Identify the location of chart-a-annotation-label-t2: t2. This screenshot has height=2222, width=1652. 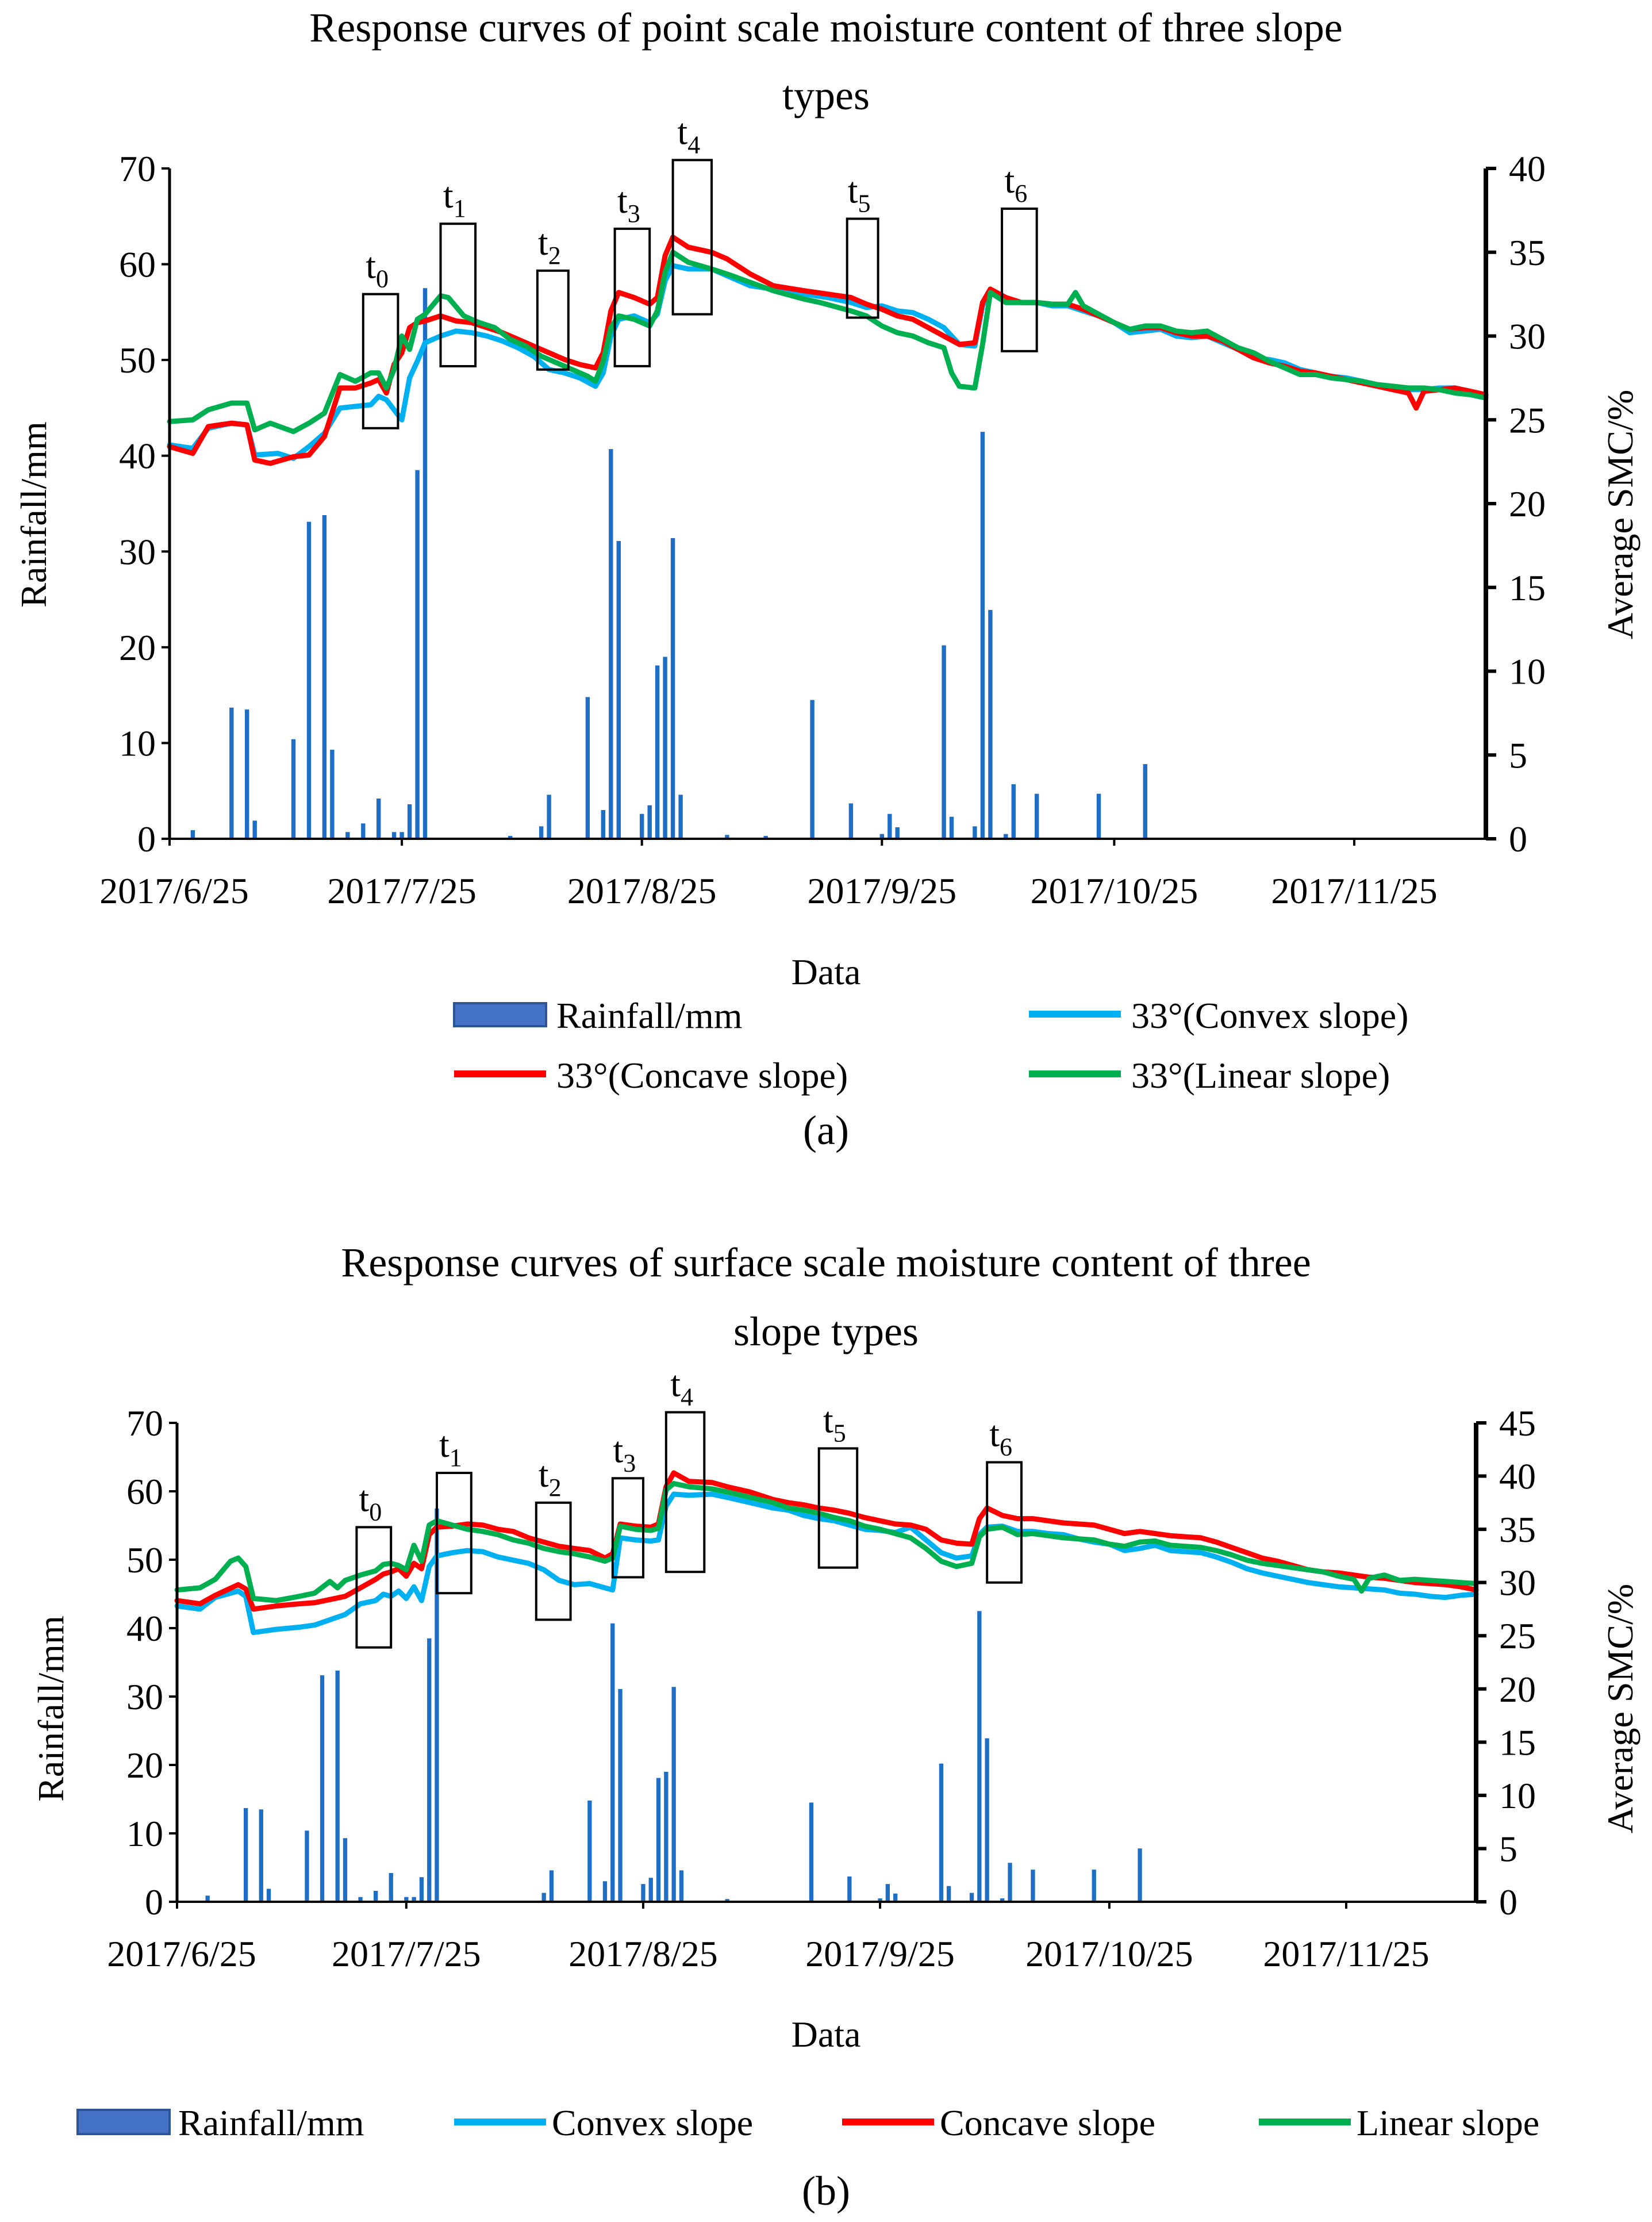
(549, 246).